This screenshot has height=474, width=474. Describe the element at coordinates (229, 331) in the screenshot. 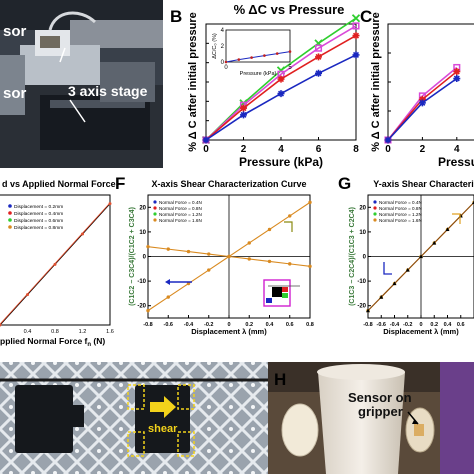

I see `x-axis-label: Displacement λ (mm)` at that location.